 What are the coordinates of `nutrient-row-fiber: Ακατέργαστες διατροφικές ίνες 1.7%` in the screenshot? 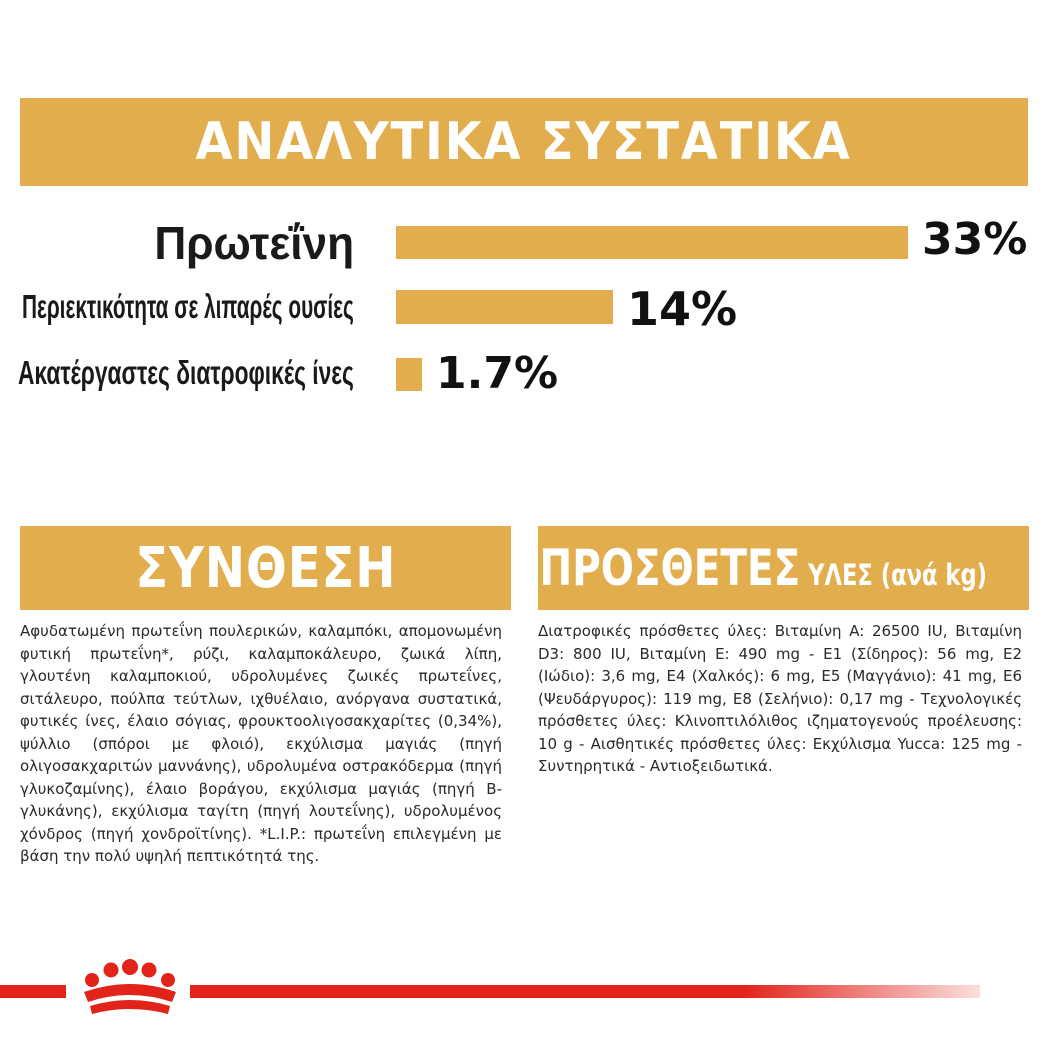 It's located at (524, 373).